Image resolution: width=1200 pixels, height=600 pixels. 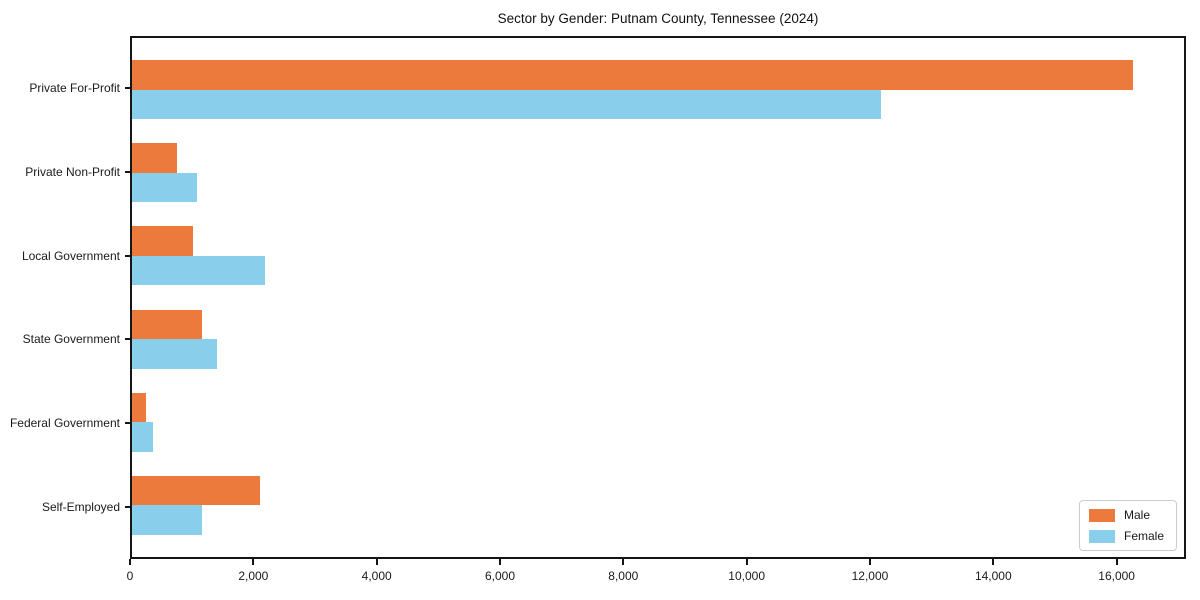 I want to click on x-tick-label: 2,000, so click(x=253, y=576).